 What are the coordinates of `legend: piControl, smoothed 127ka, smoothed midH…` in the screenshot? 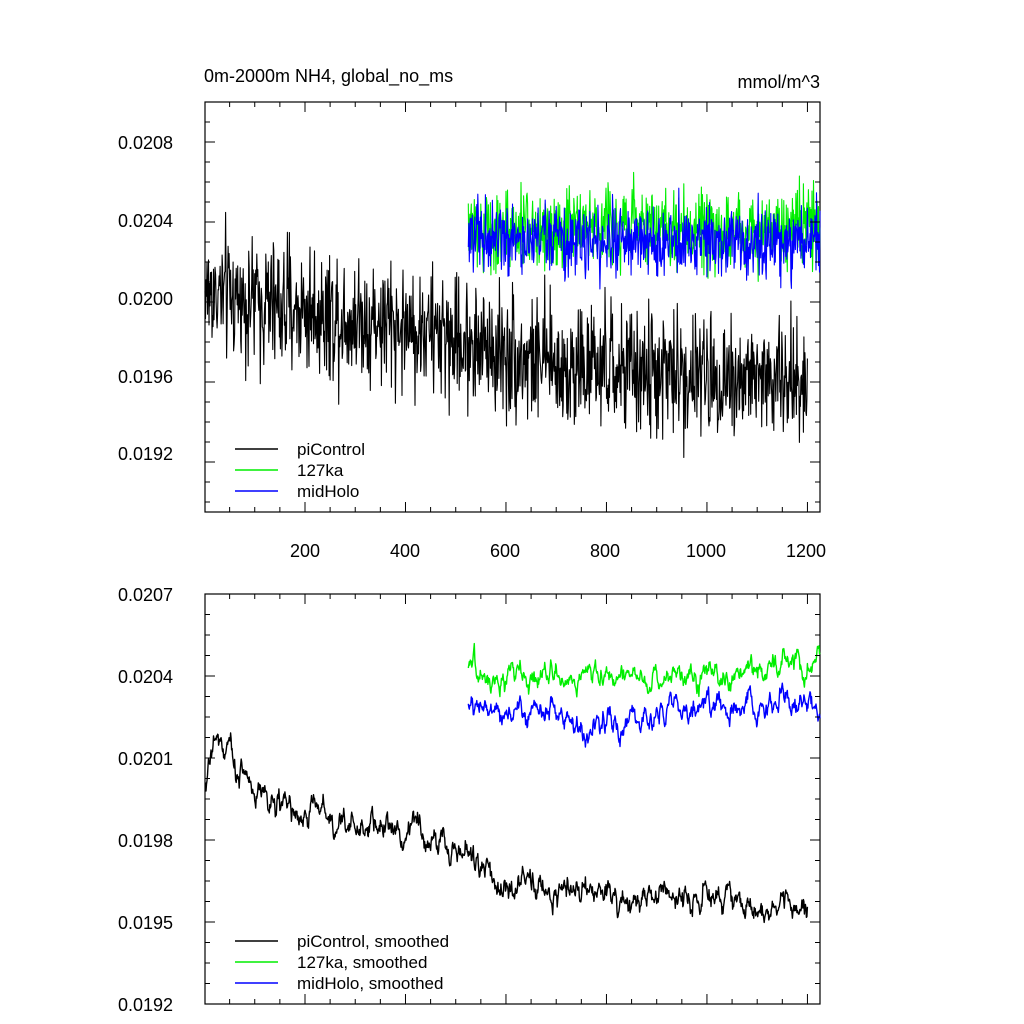 It's located at (342, 962).